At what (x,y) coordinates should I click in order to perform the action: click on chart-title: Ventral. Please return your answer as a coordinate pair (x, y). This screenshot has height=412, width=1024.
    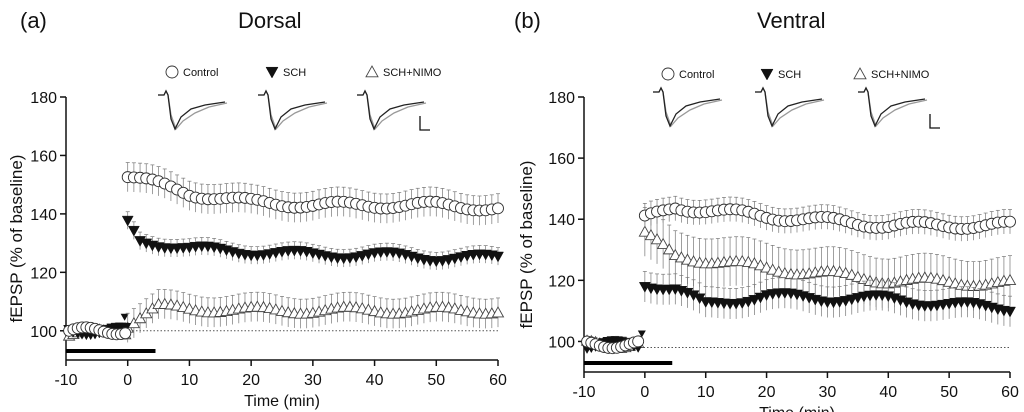
    Looking at the image, I should click on (791, 20).